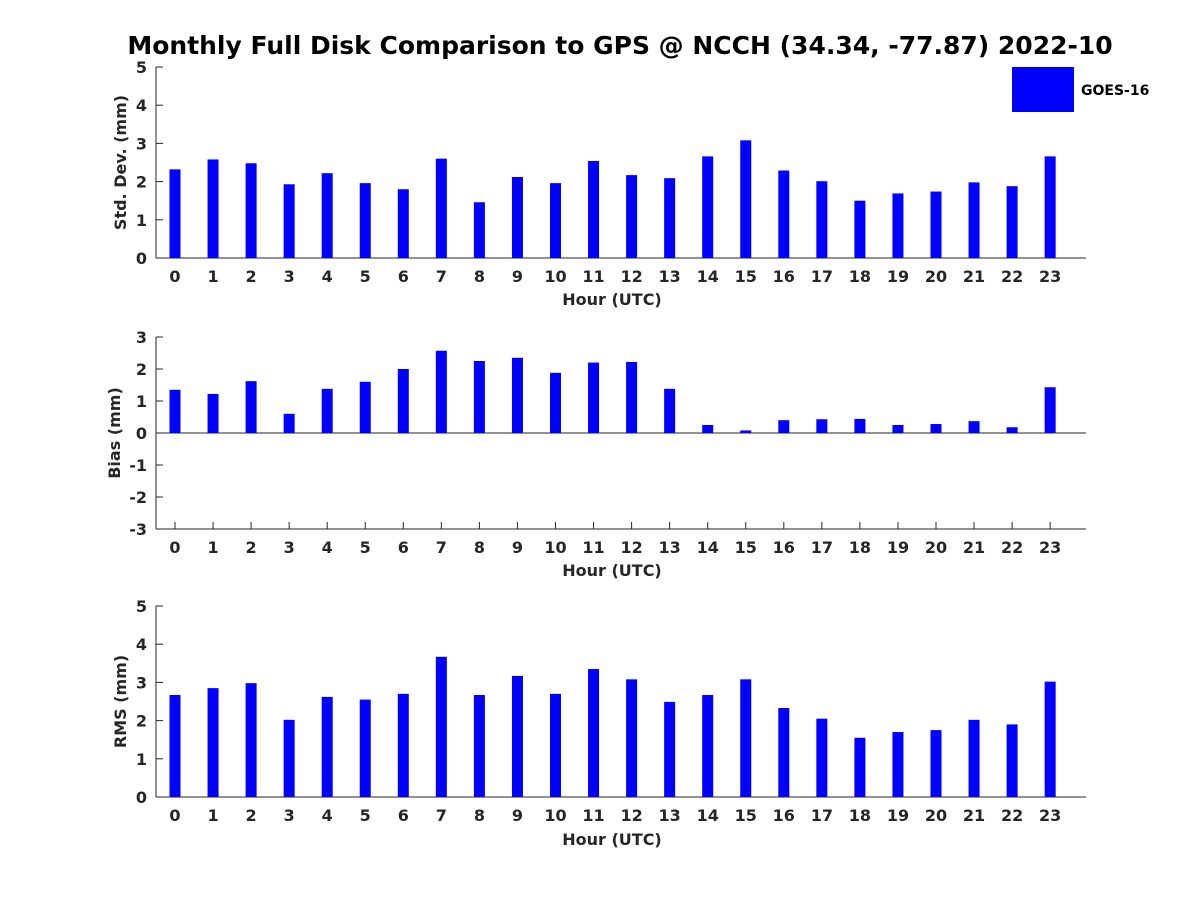 This screenshot has height=900, width=1200. What do you see at coordinates (822, 547) in the screenshot?
I see `x-tick-label: 17` at bounding box center [822, 547].